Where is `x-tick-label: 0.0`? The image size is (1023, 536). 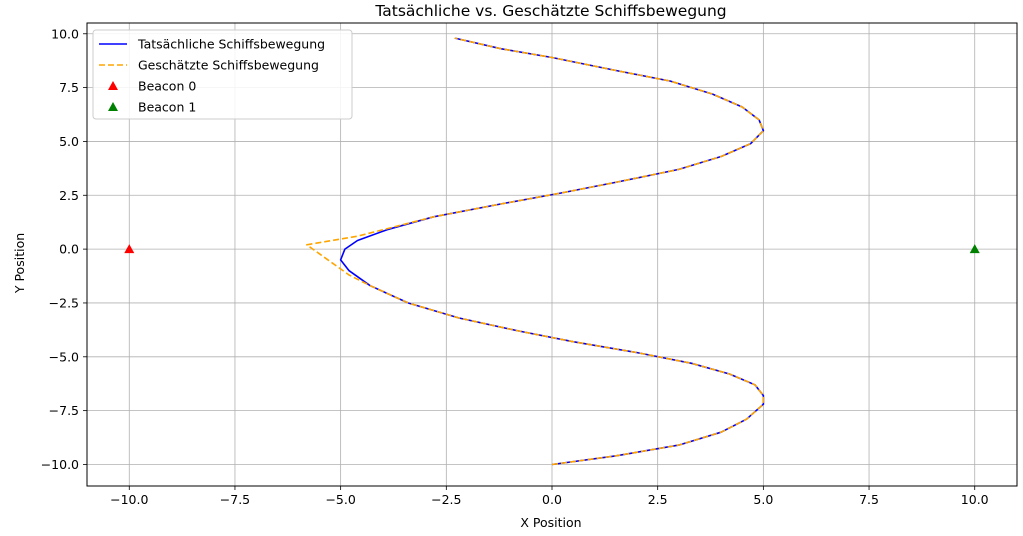 x-tick-label: 0.0 is located at coordinates (552, 499).